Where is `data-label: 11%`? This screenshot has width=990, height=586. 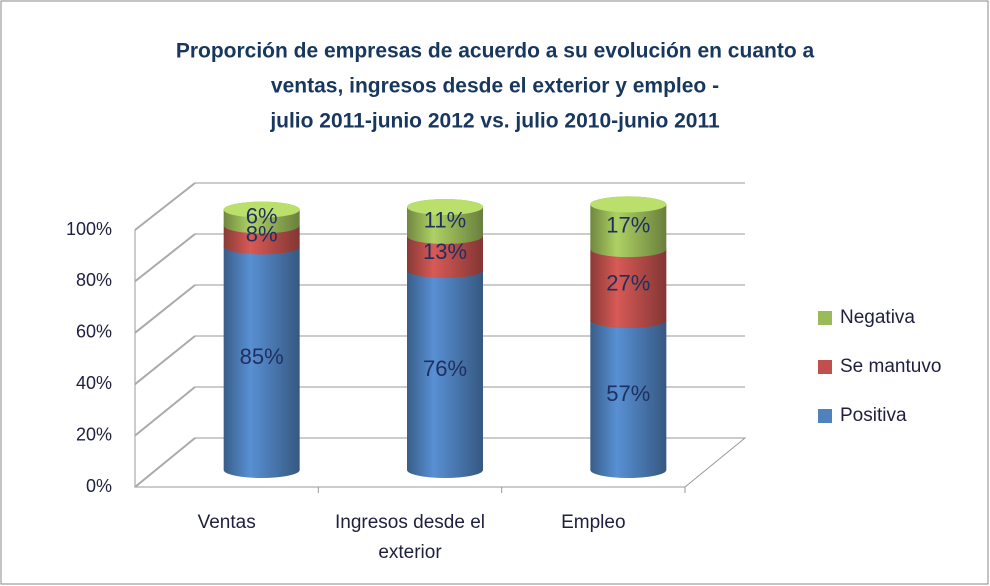
data-label: 11% is located at coordinates (445, 219).